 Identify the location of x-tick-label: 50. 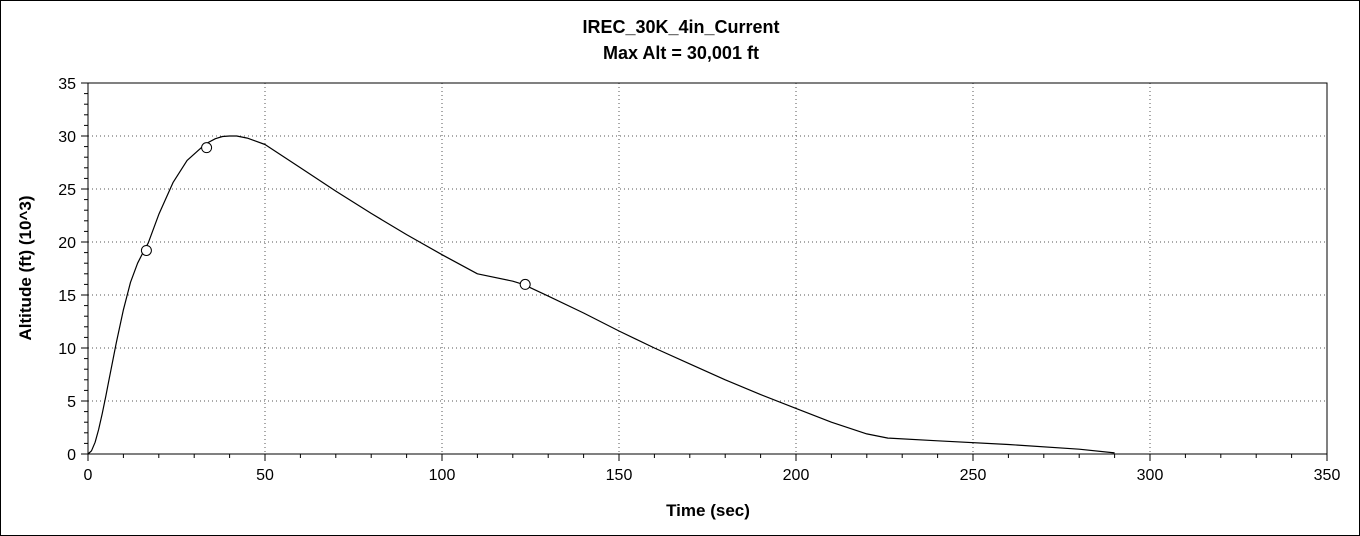
(265, 475).